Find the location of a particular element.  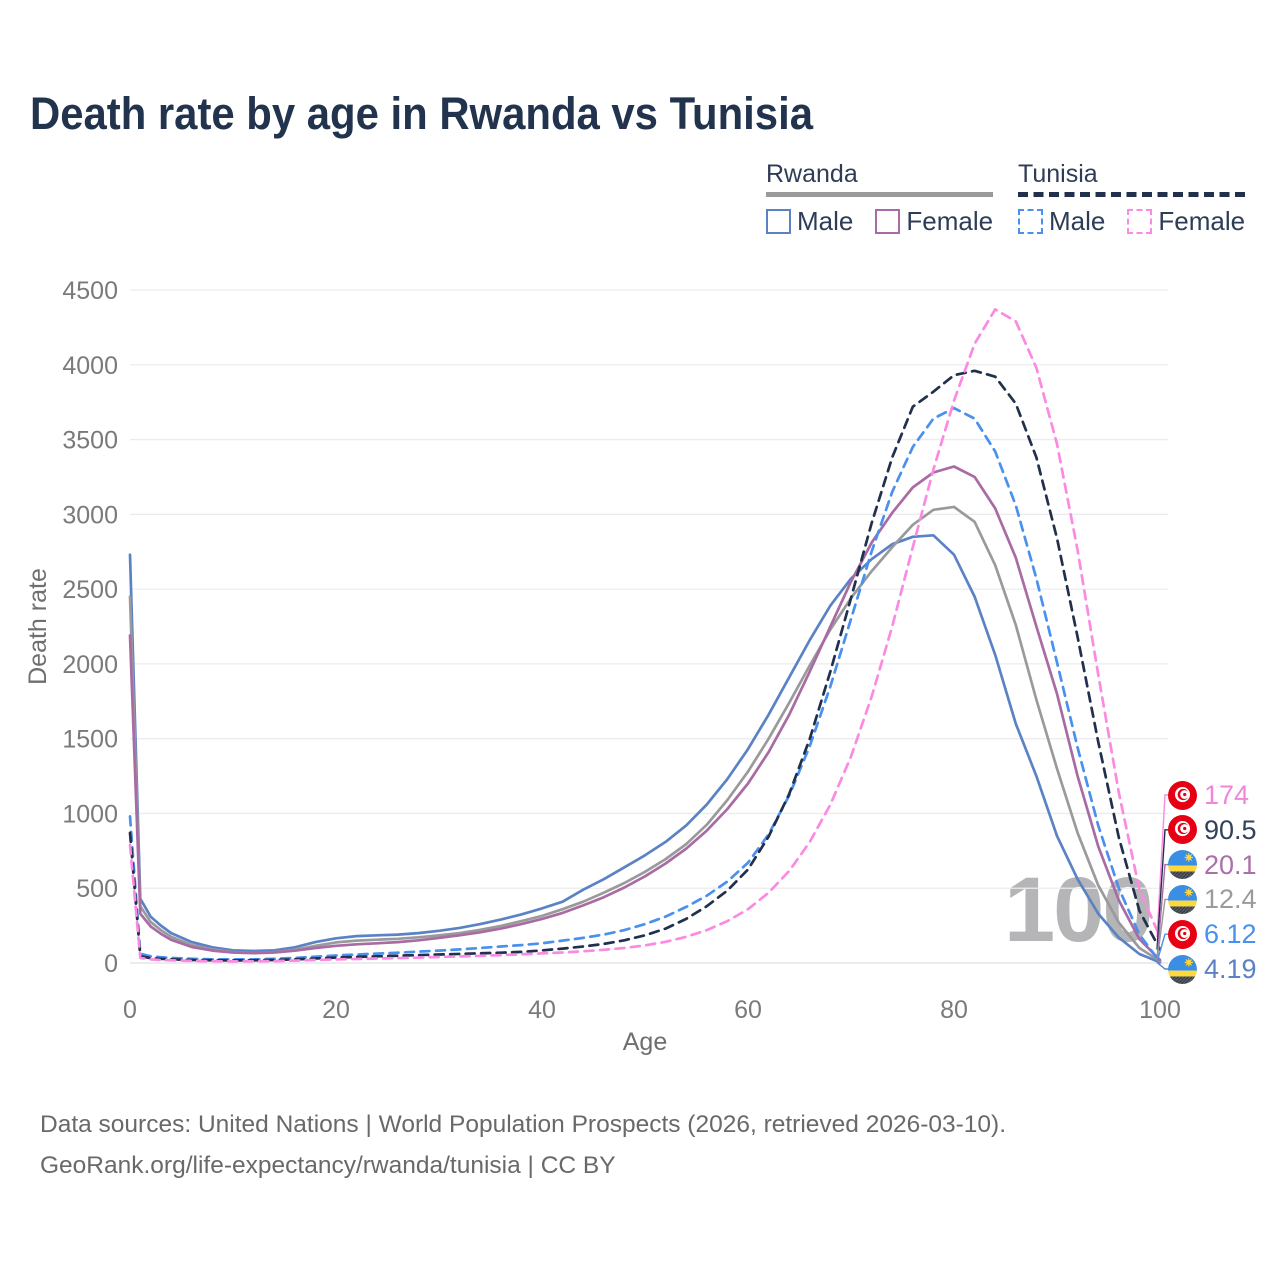

legend-item-rwanda-male: Male is located at coordinates (809, 221).